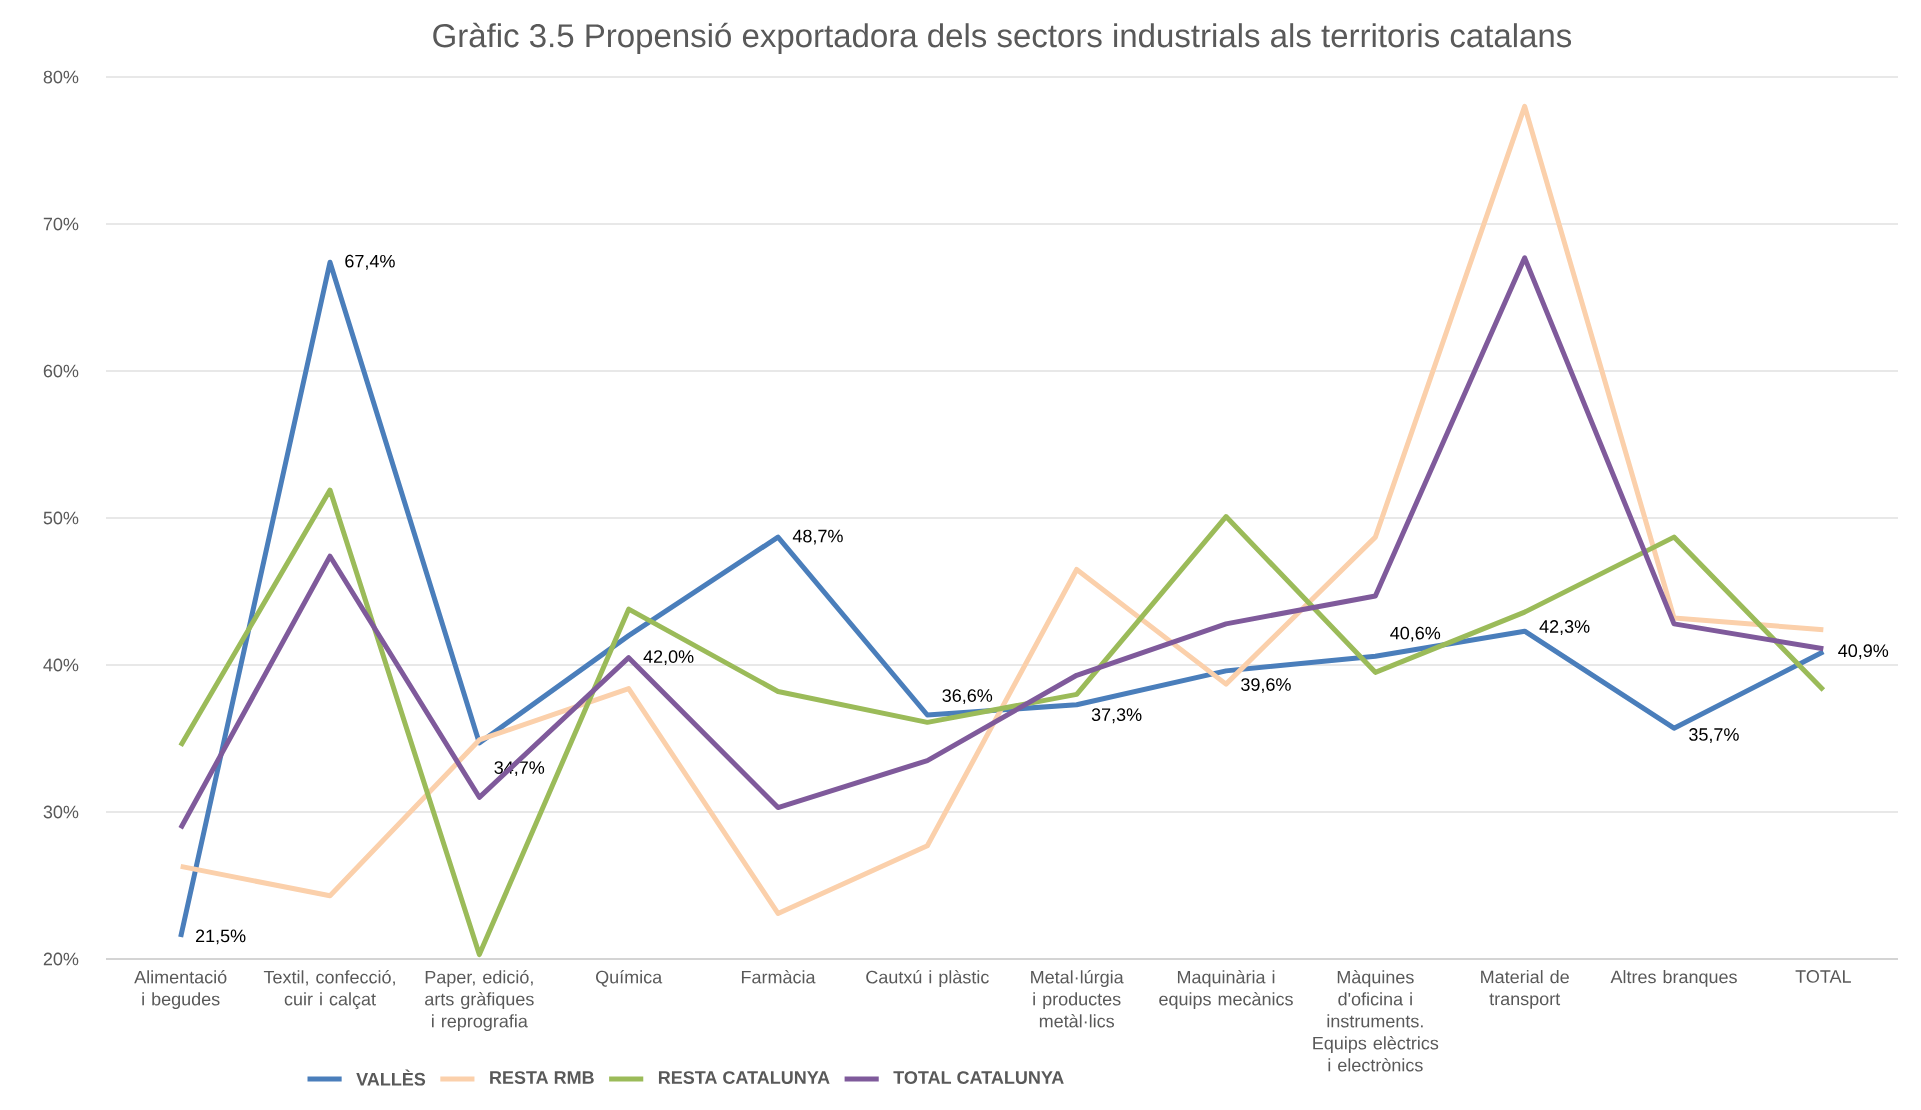  What do you see at coordinates (391, 1077) in the screenshot?
I see `legend-label: VALLÈS` at bounding box center [391, 1077].